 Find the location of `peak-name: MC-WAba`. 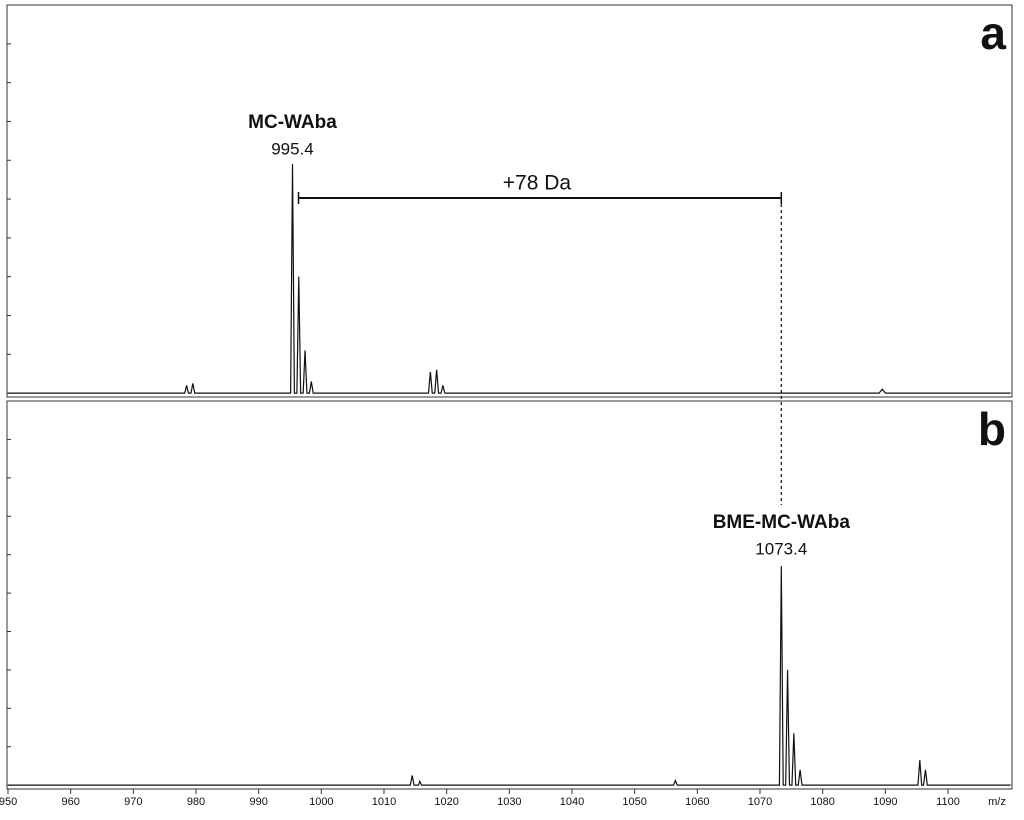

peak-name: MC-WAba is located at coordinates (292, 122).